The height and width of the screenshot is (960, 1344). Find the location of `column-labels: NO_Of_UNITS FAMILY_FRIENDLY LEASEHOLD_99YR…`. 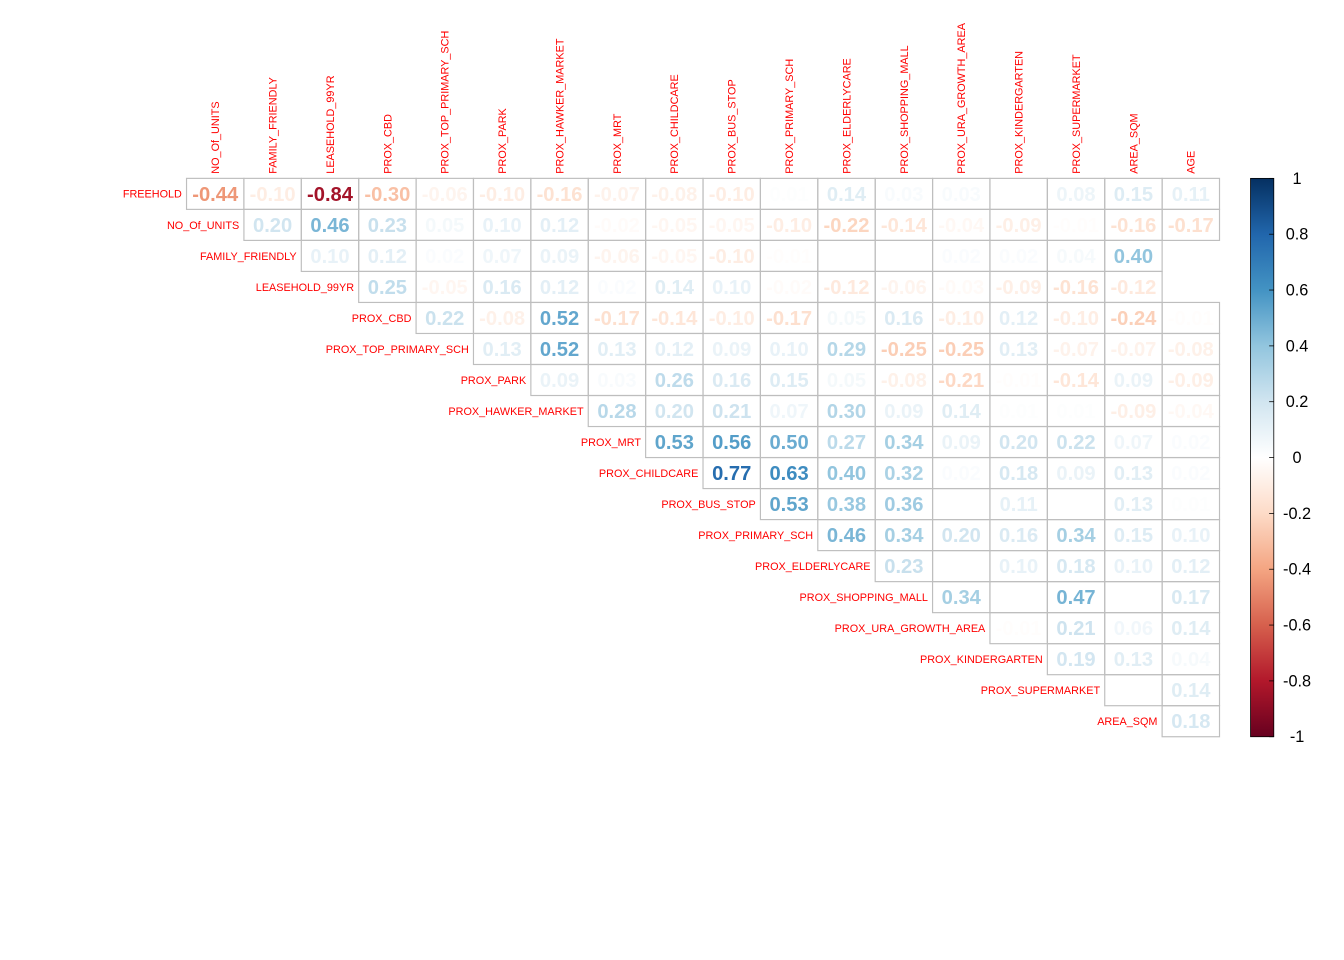

column-labels: NO_Of_UNITS FAMILY_FRIENDLY LEASEHOLD_99YR… is located at coordinates (704, 97).